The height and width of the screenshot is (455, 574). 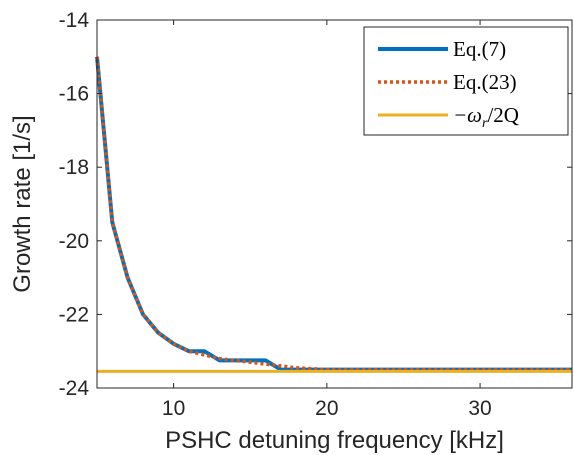 What do you see at coordinates (479, 408) in the screenshot?
I see `x-tick-label: 30` at bounding box center [479, 408].